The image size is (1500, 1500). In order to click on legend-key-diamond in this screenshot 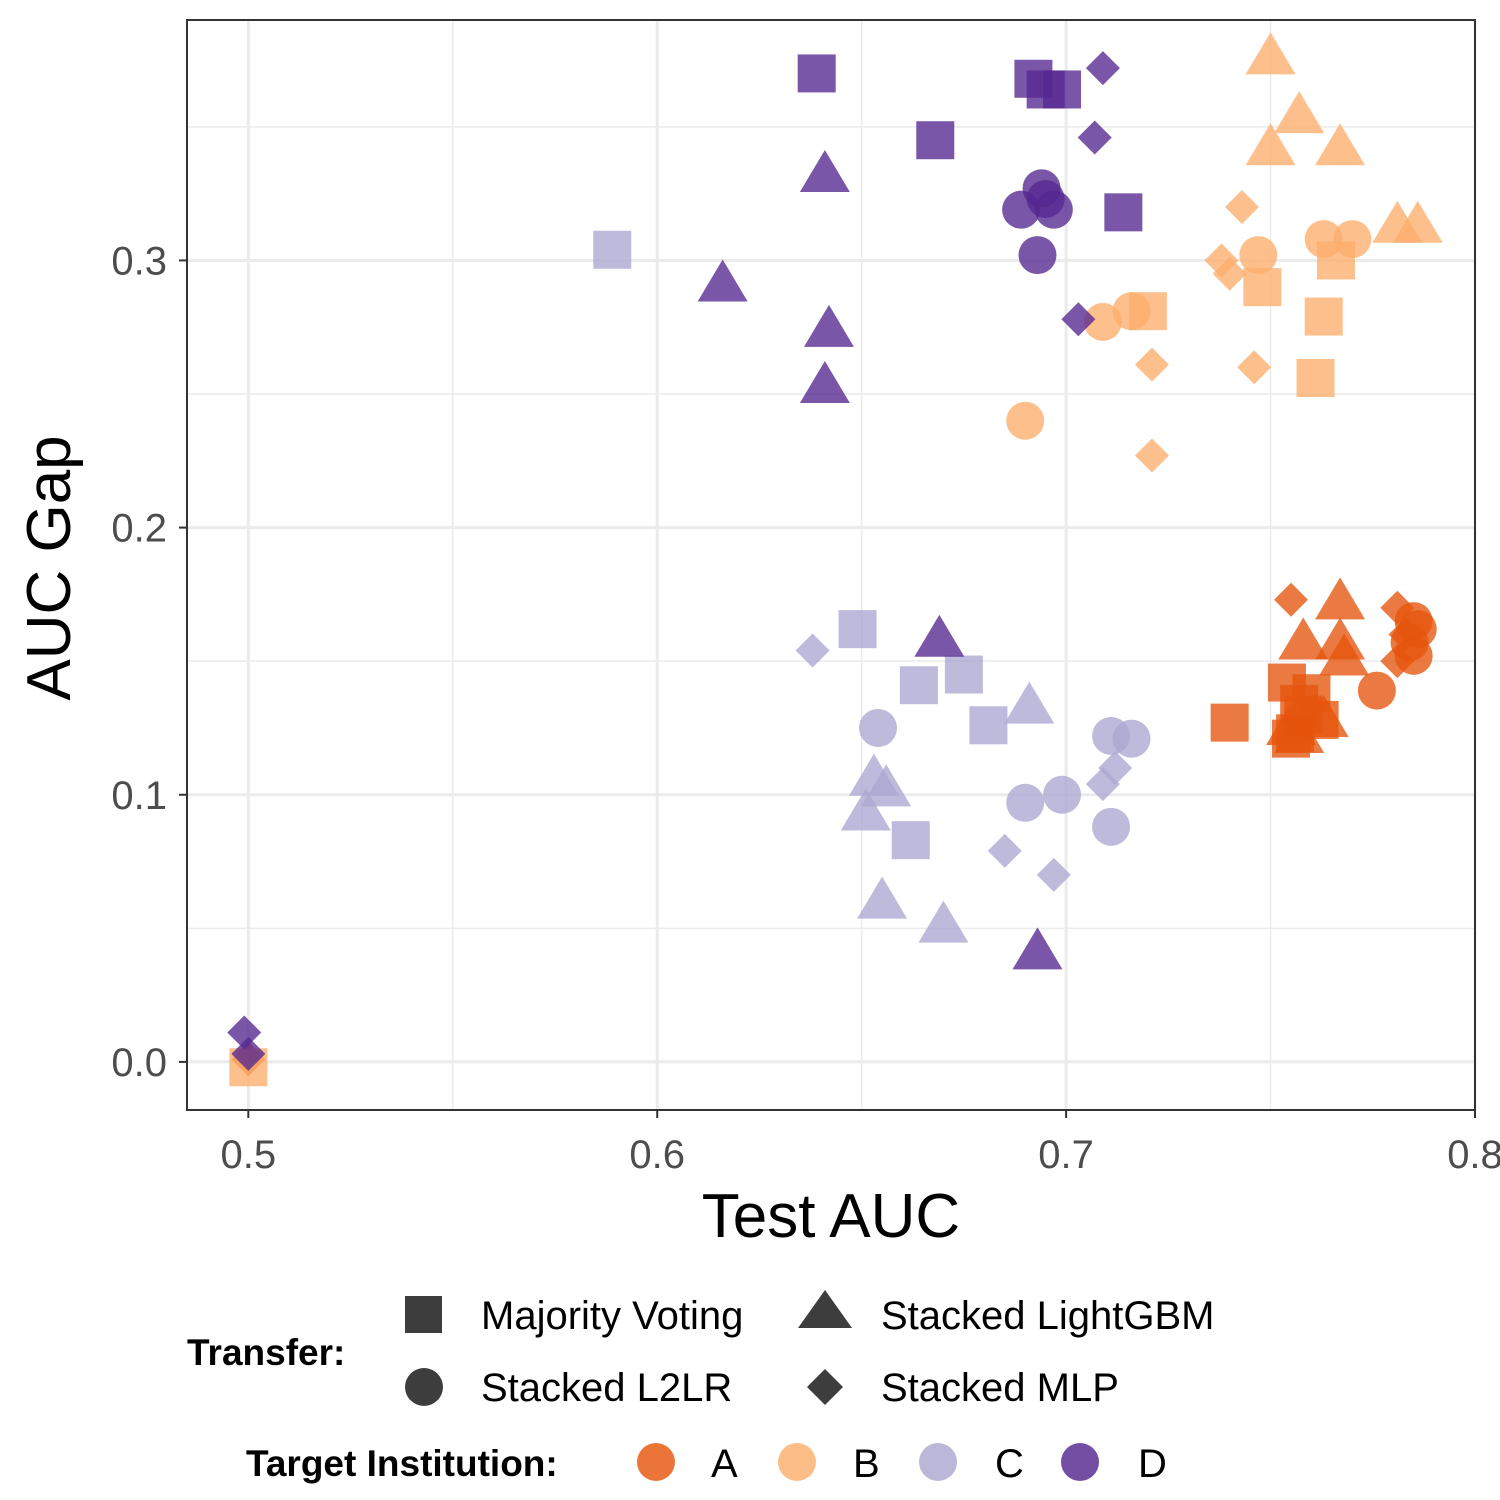, I will do `click(825, 1387)`.